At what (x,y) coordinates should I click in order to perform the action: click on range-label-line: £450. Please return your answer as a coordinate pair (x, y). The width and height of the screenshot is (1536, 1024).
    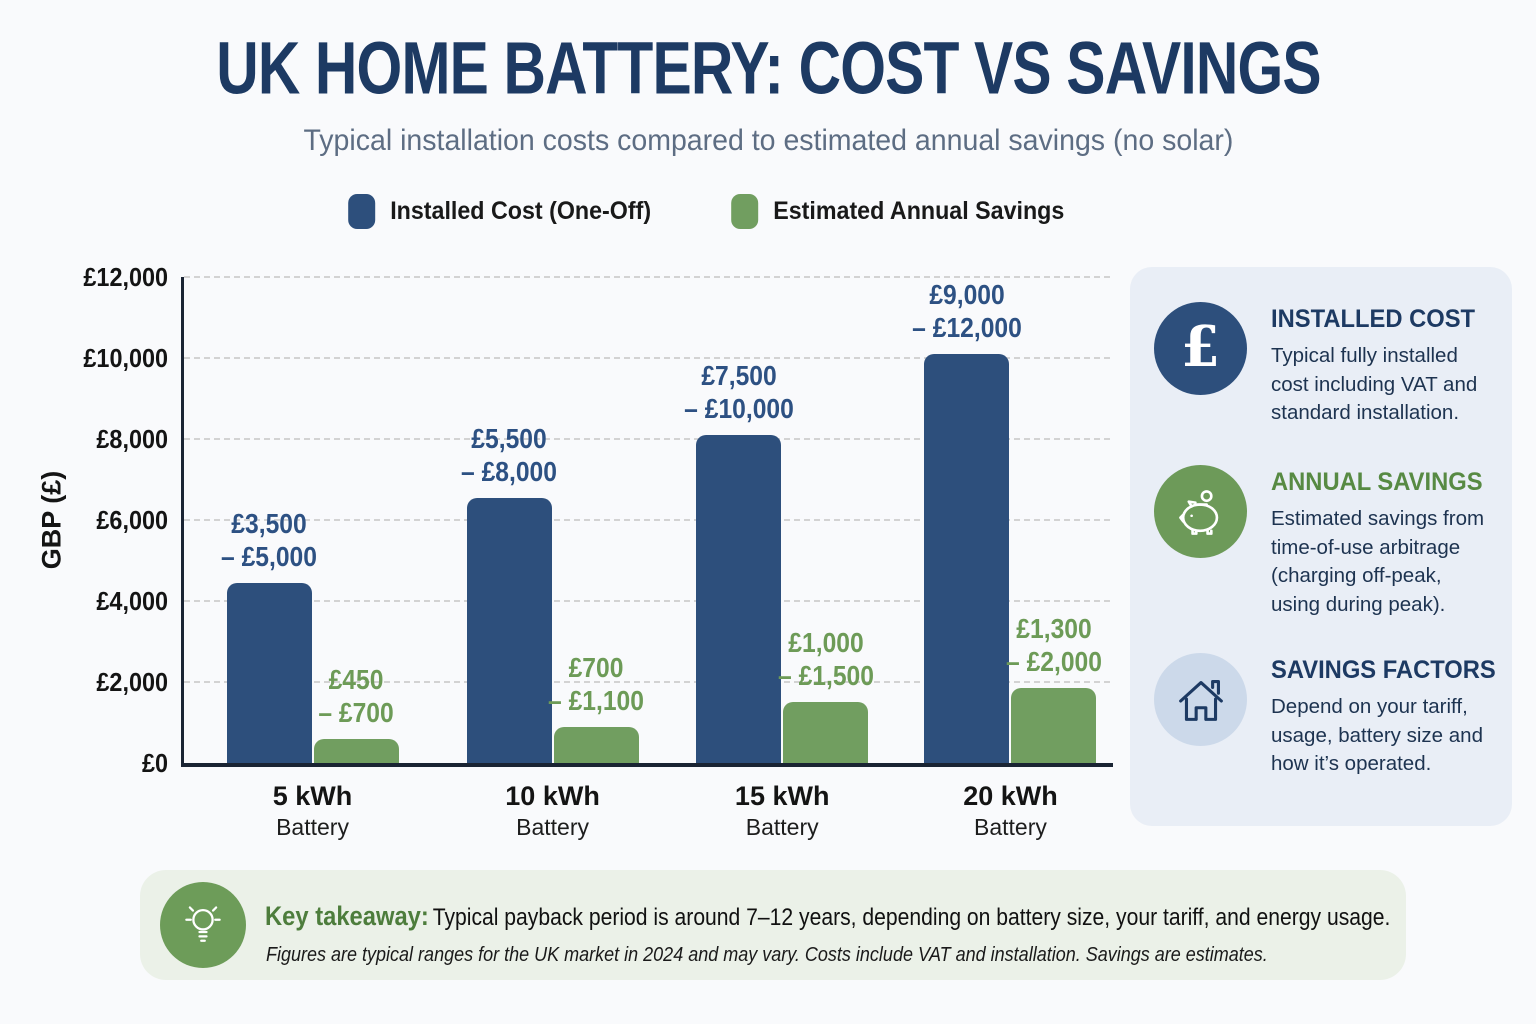
    Looking at the image, I should click on (356, 679).